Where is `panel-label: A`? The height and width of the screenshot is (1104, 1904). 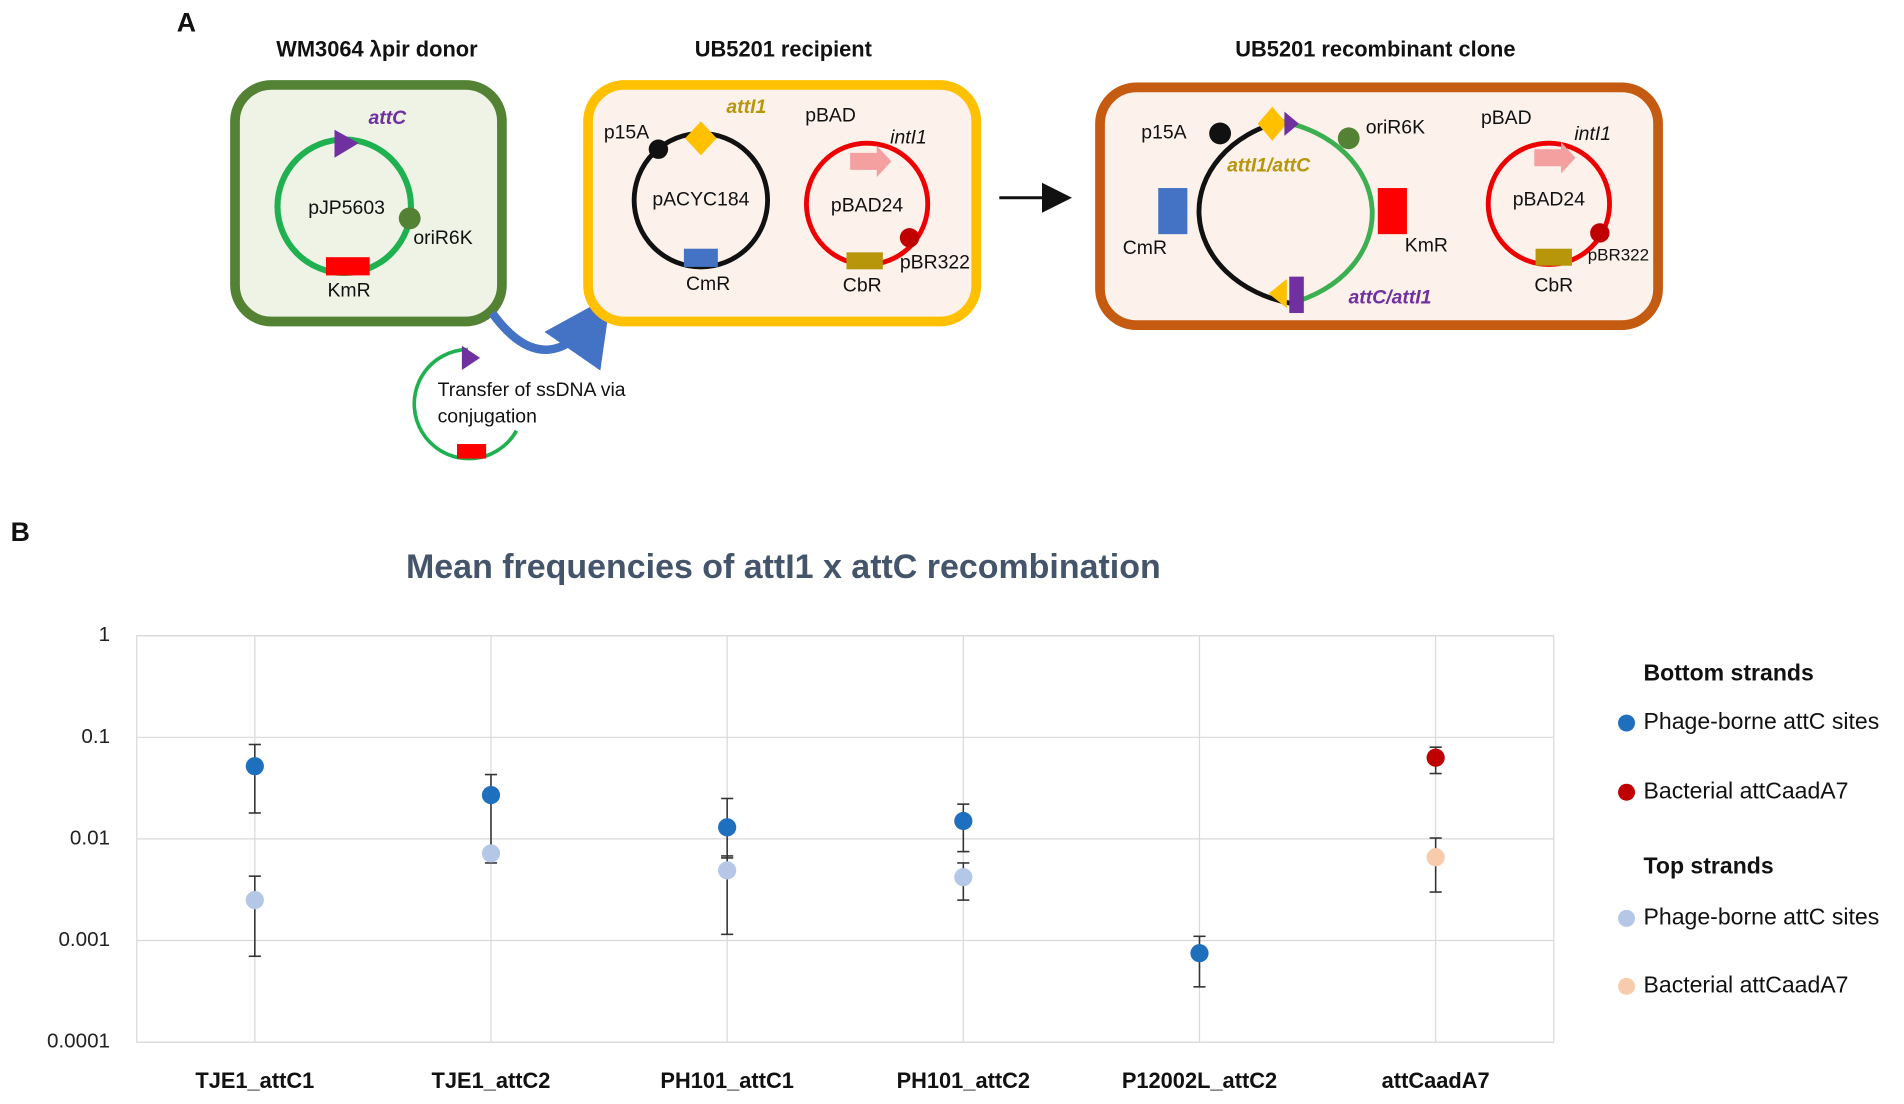
panel-label: A is located at coordinates (186, 22).